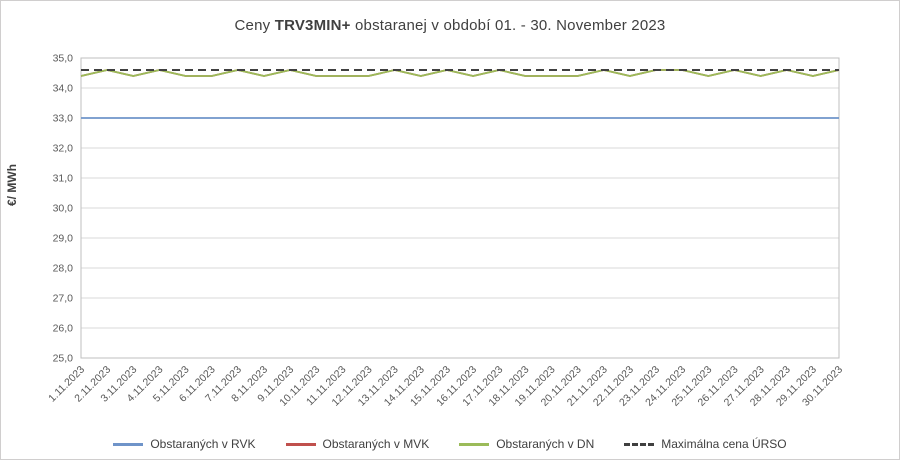  Describe the element at coordinates (63, 239) in the screenshot. I see `y-tick-label: 29,0` at that location.